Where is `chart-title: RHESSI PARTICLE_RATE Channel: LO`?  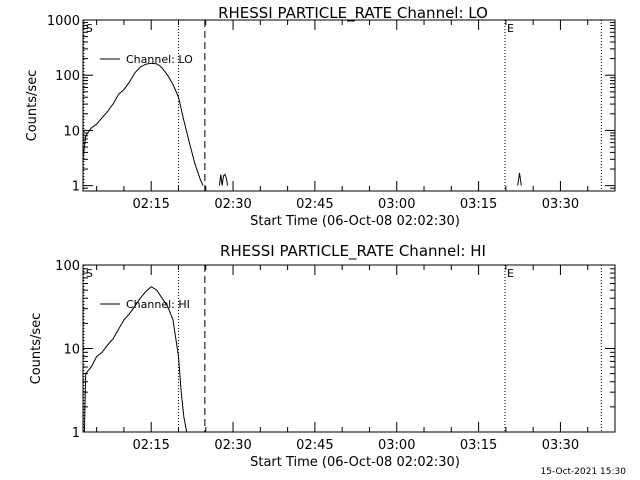 chart-title: RHESSI PARTICLE_RATE Channel: LO is located at coordinates (353, 13).